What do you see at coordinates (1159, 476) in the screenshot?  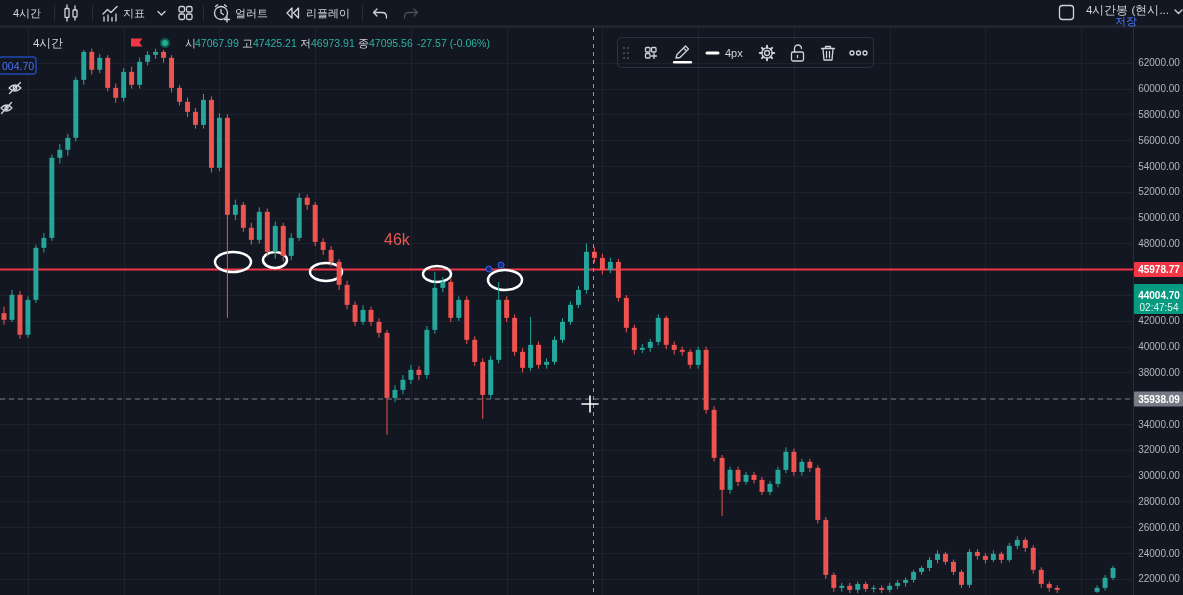 I see `y-tick-label: 30000.00` at bounding box center [1159, 476].